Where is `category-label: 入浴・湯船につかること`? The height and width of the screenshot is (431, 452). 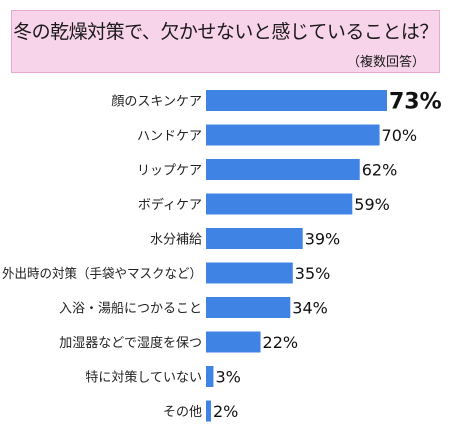 category-label: 入浴・湯船につかること is located at coordinates (130, 309).